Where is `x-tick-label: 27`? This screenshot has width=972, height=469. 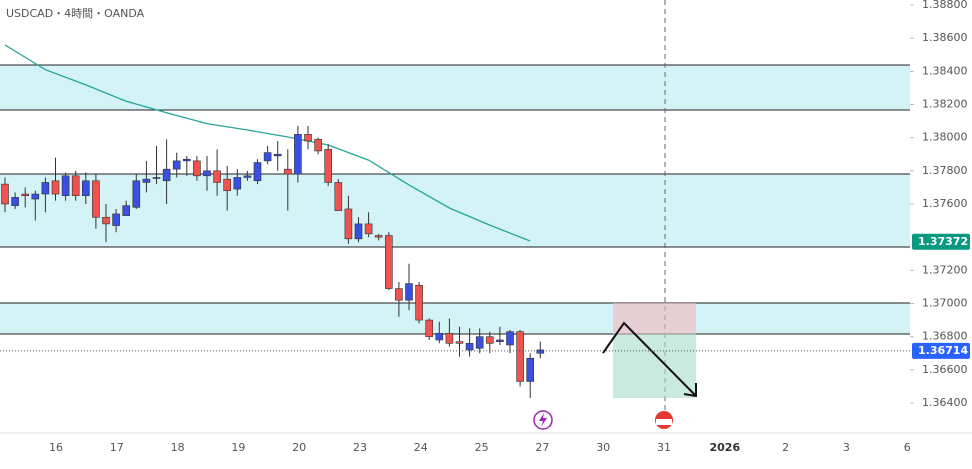 x-tick-label: 27 is located at coordinates (542, 447).